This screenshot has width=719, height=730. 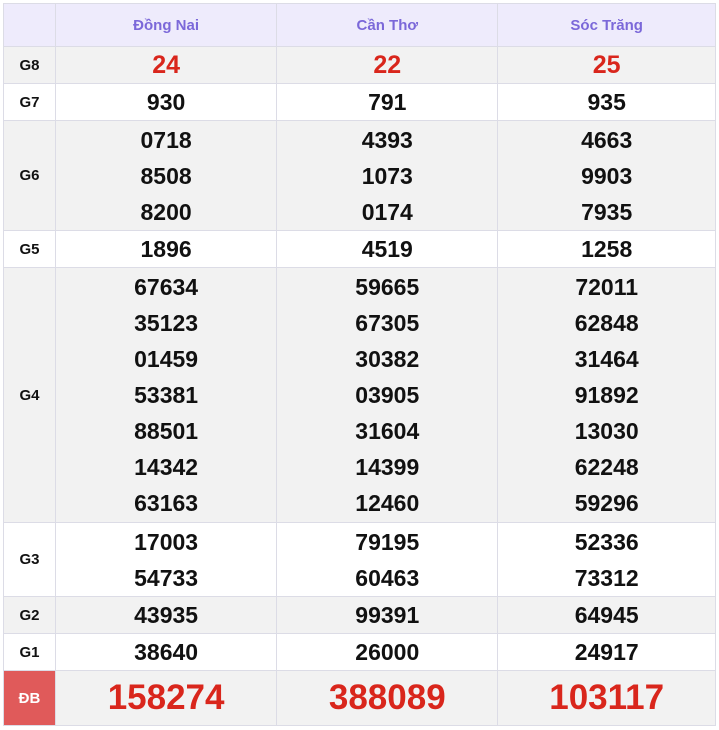 I want to click on prize-cell: 0718 8508 8200, so click(x=166, y=175).